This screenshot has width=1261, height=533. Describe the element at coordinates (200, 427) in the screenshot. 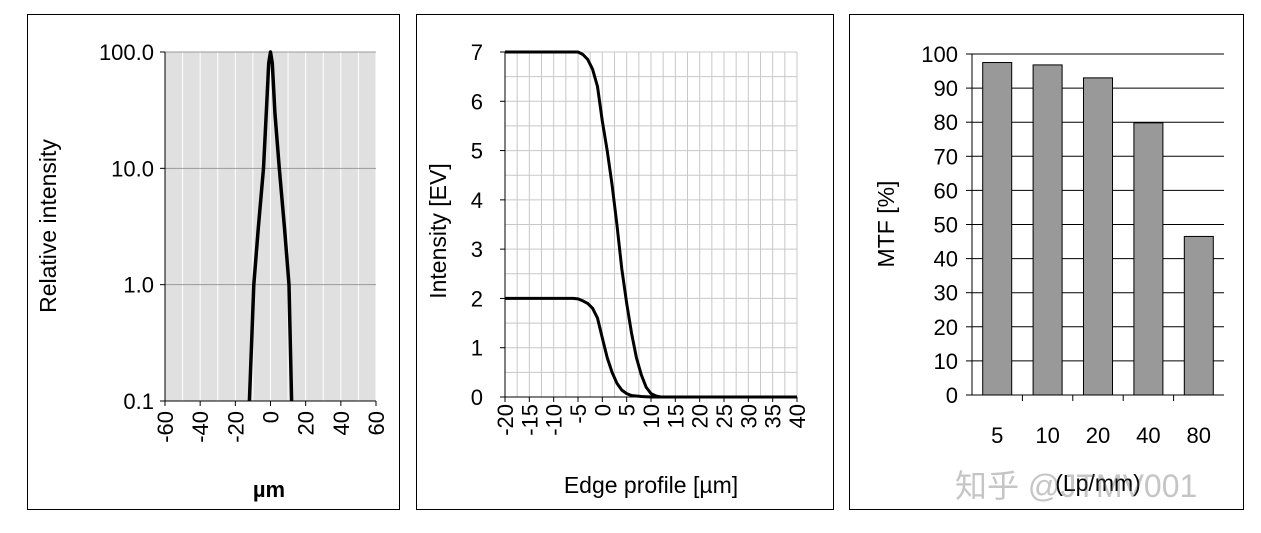

I see `x-tick-label: -40` at that location.